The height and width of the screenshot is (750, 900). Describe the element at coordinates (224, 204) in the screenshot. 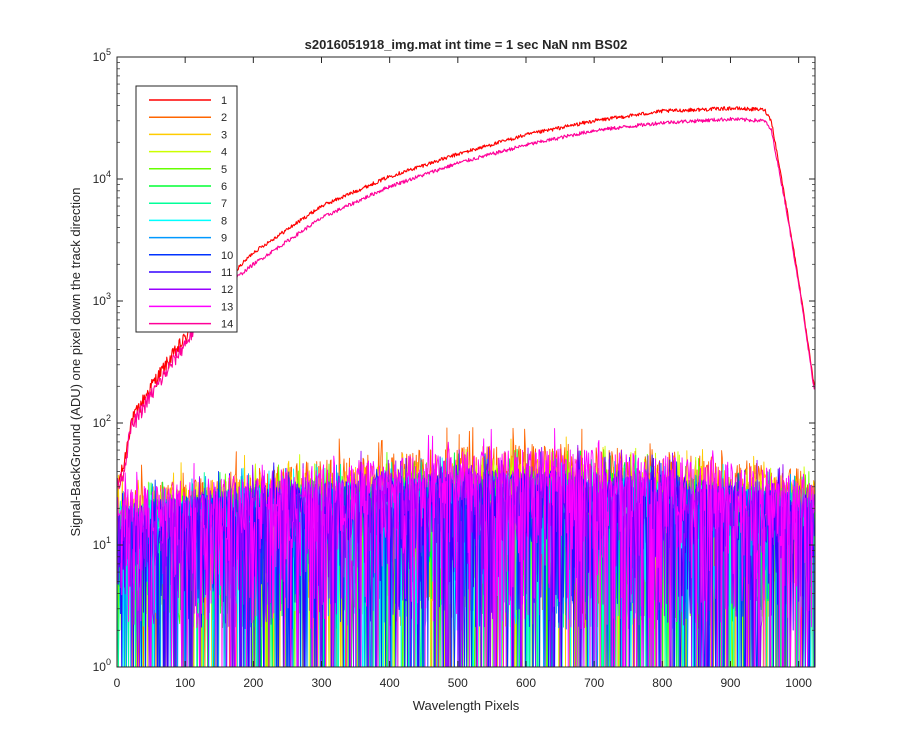

I see `legend-label-7: 7` at that location.